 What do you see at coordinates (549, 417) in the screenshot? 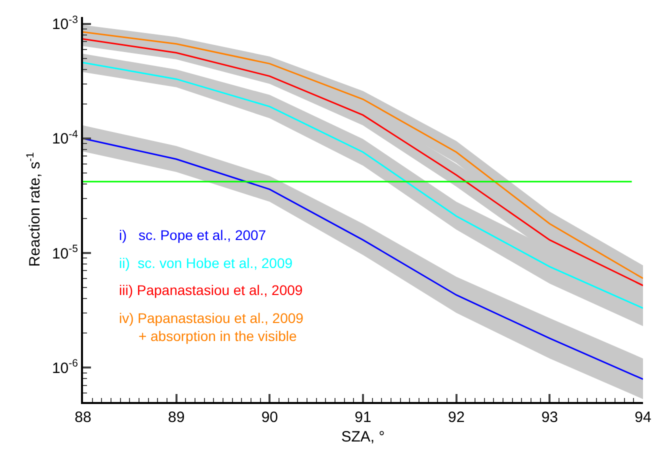
I see `x-tick-label: 93` at bounding box center [549, 417].